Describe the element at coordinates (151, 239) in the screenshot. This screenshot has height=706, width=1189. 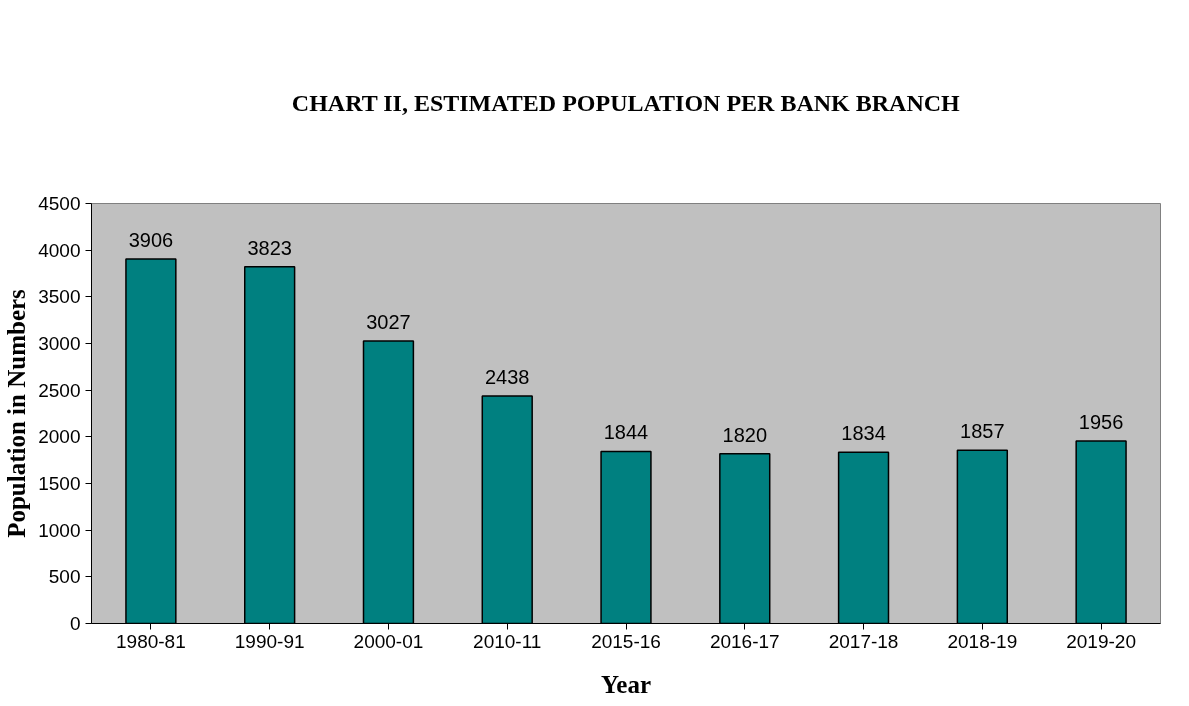
I see `data-label: 3906` at that location.